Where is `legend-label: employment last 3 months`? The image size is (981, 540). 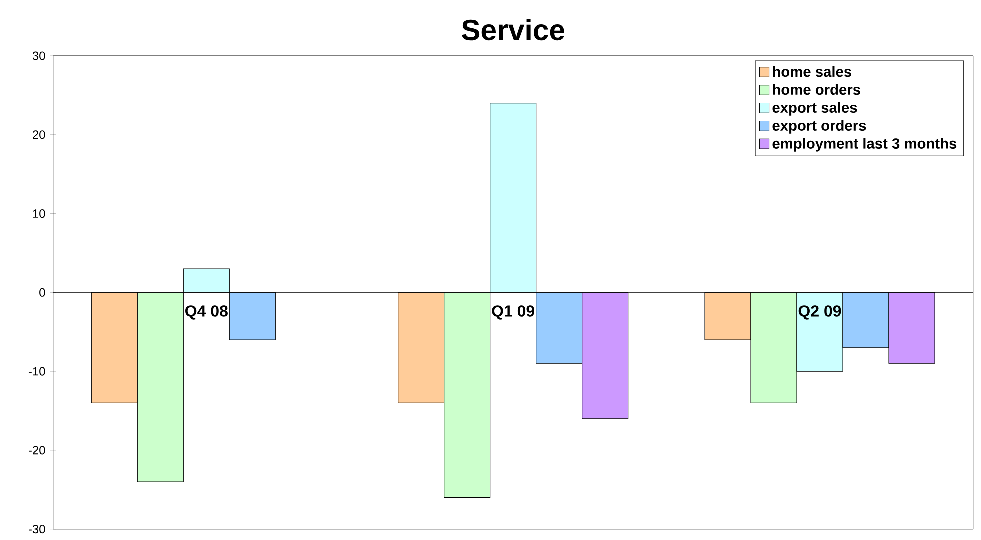
legend-label: employment last 3 months is located at coordinates (864, 145).